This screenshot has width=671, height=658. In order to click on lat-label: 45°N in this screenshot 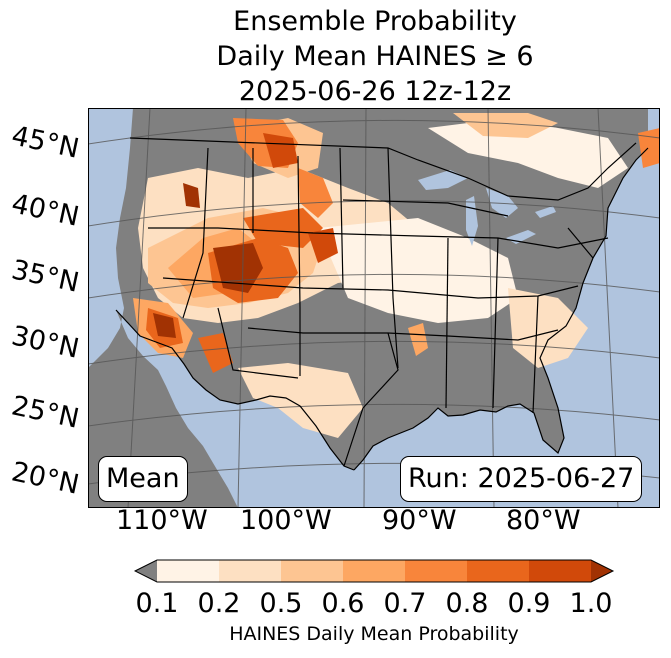, I will do `click(45, 142)`.